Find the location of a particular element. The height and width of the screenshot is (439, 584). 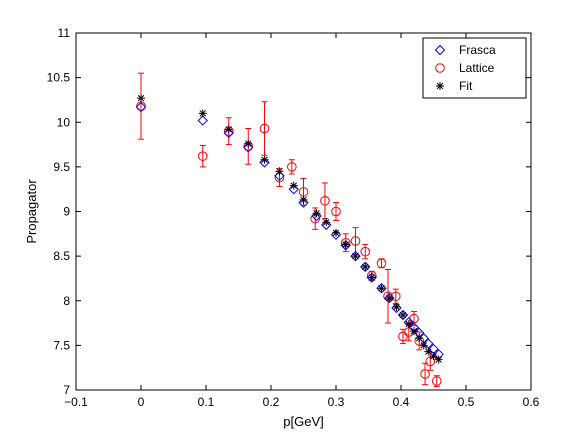

x-axis-label: p[GeV] is located at coordinates (303, 421).